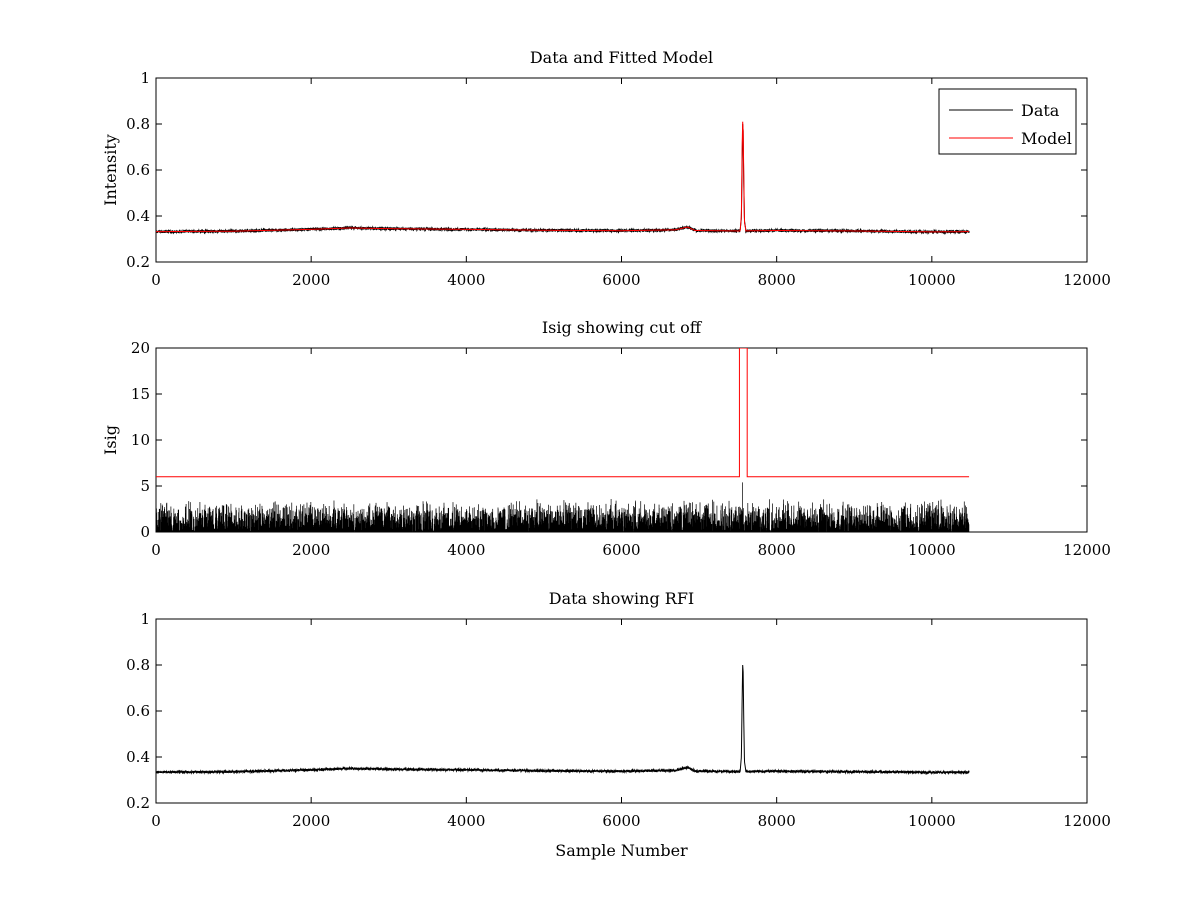 Image resolution: width=1200 pixels, height=900 pixels. Describe the element at coordinates (140, 394) in the screenshot. I see `y-tick-label: 15` at that location.